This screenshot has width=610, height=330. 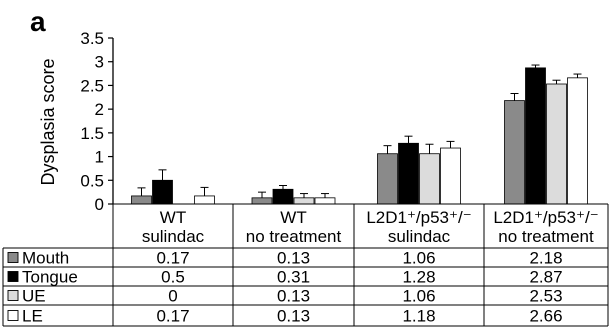 What do you see at coordinates (48, 121) in the screenshot?
I see `y-axis-label: Dysplasia score` at bounding box center [48, 121].